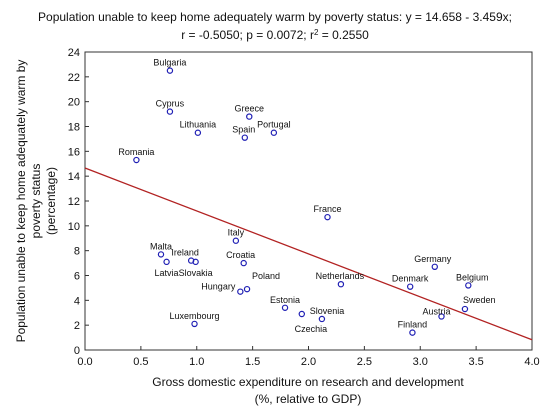  What do you see at coordinates (74, 128) in the screenshot?
I see `y-tick-label: 18` at bounding box center [74, 128].